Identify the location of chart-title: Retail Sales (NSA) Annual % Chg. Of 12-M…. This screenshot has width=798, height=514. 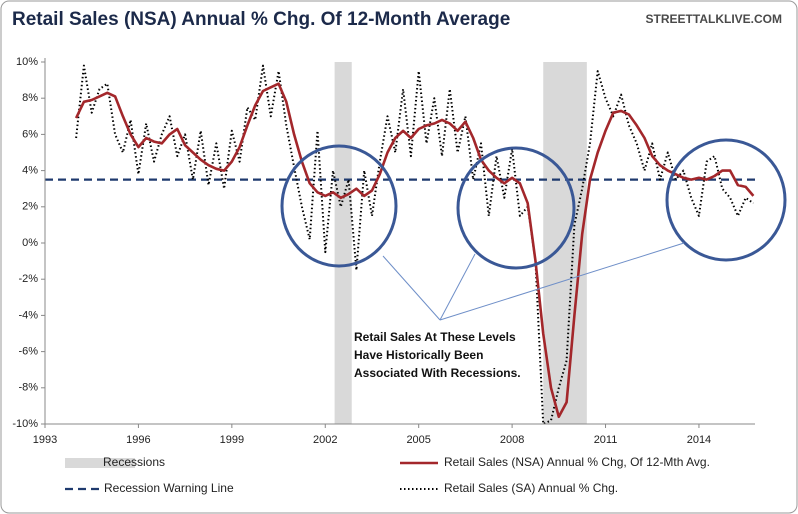
(261, 19).